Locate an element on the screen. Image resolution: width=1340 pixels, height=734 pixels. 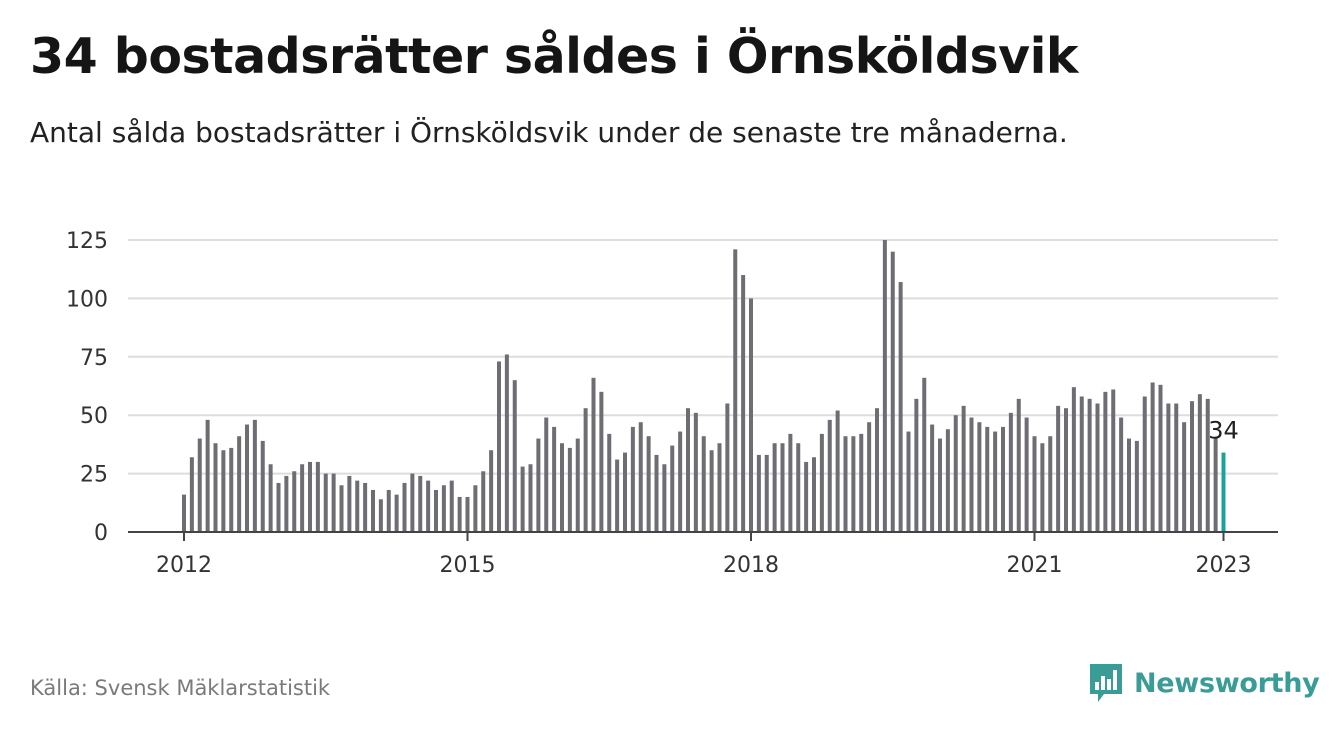
y-tick-label: 100 is located at coordinates (87, 299).